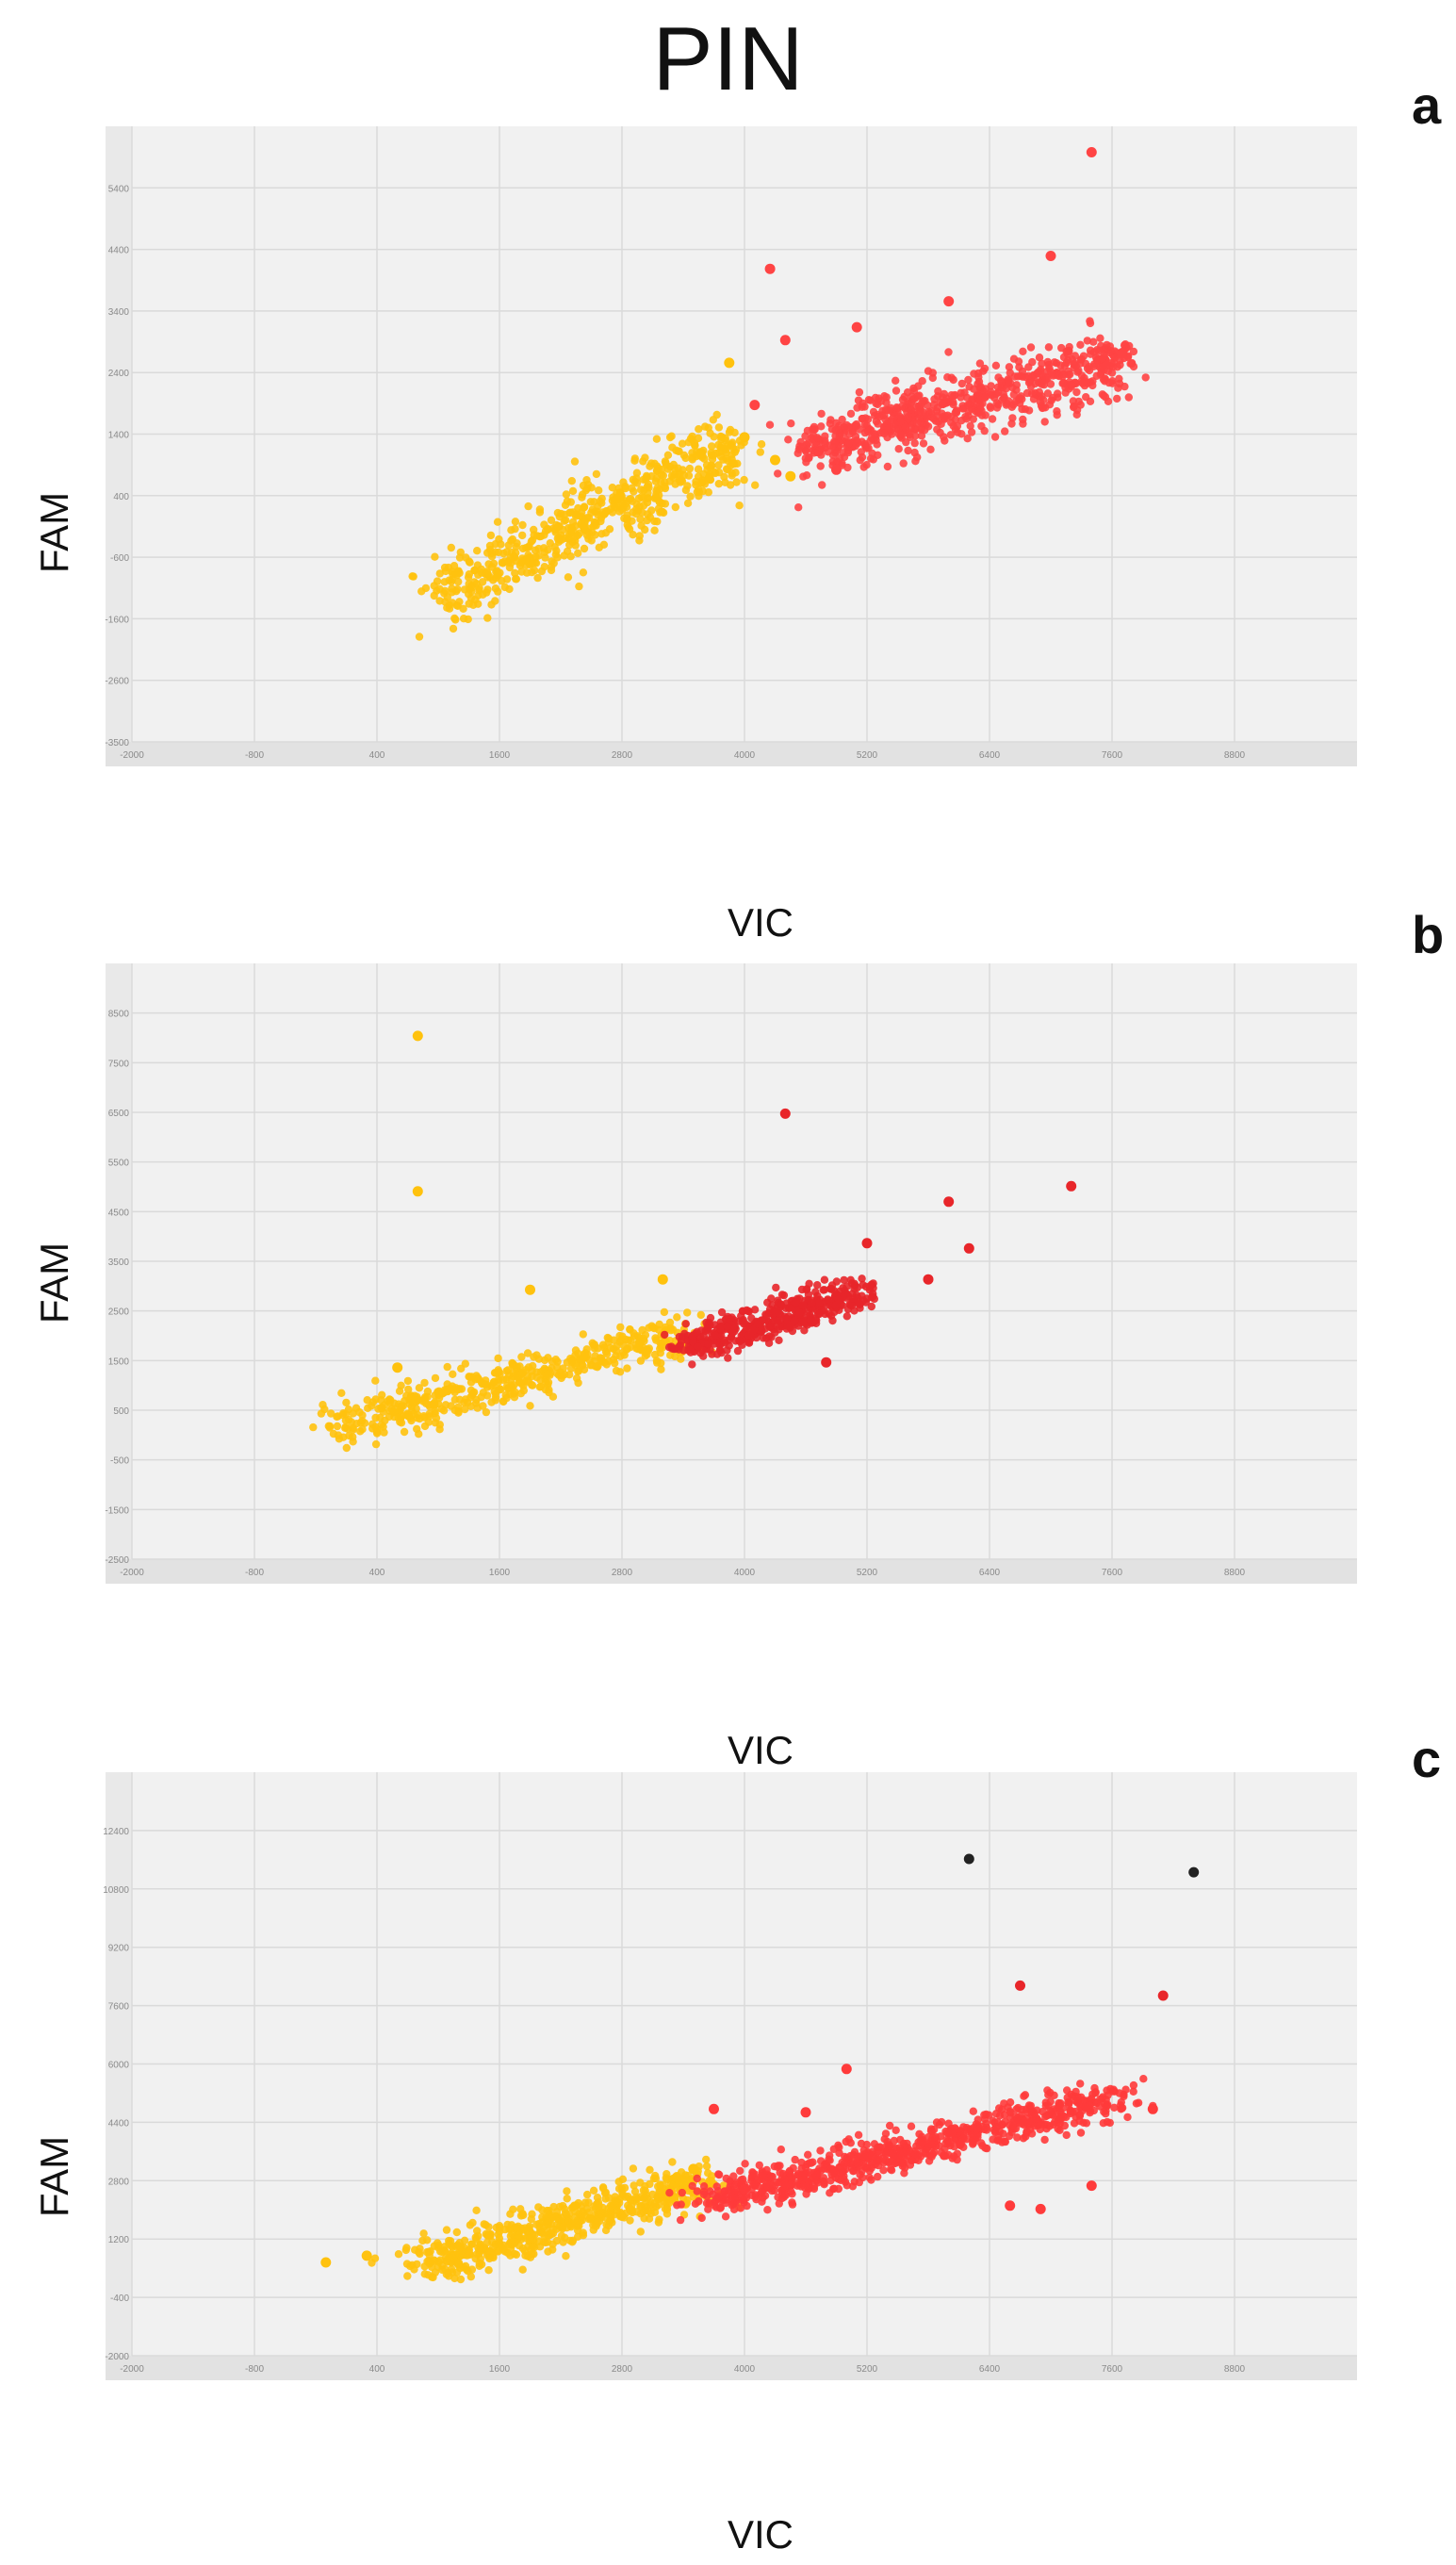  What do you see at coordinates (623, 1573) in the screenshot?
I see `x-tick-label: 2800` at bounding box center [623, 1573].